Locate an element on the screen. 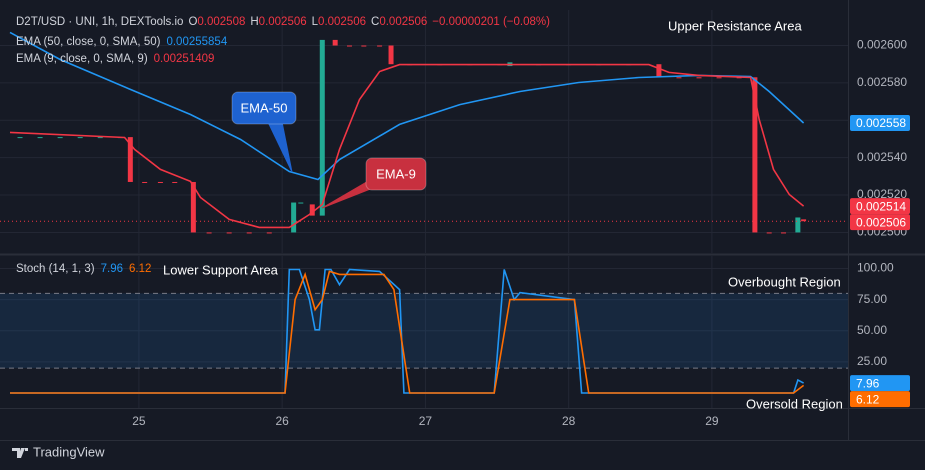 The width and height of the screenshot is (925, 470). legend-entry: Stoch (14, 1, 3) 7.96 6.12 is located at coordinates (83, 269).